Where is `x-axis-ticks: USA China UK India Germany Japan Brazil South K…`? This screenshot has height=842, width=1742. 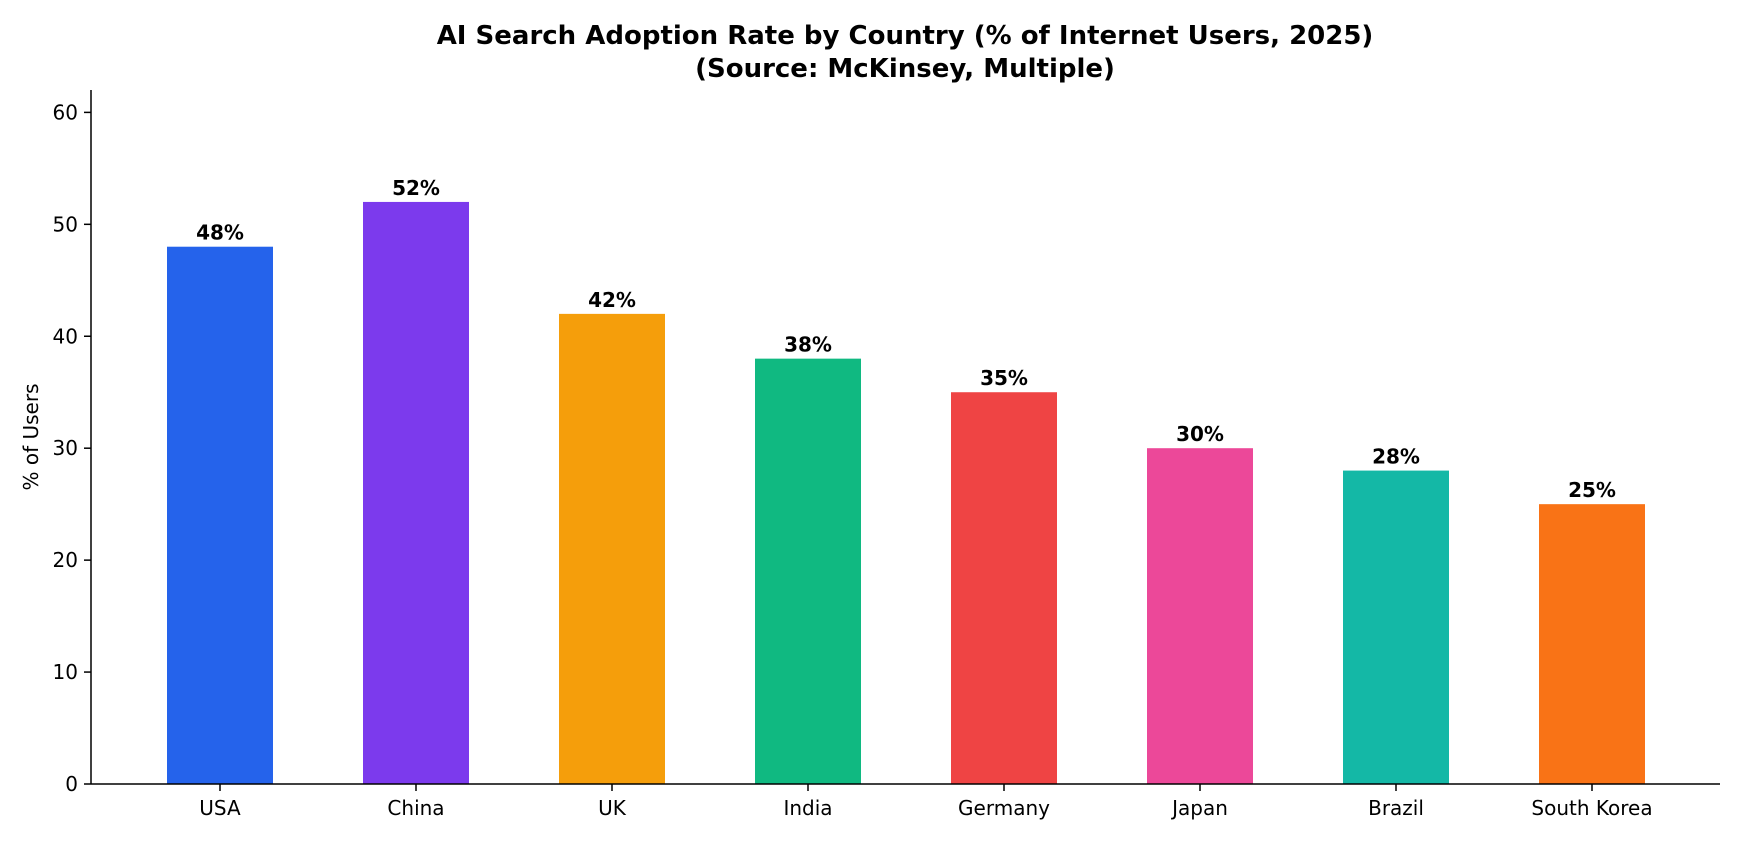 x-axis-ticks: USA China UK India Germany Japan Brazil South K… is located at coordinates (926, 802).